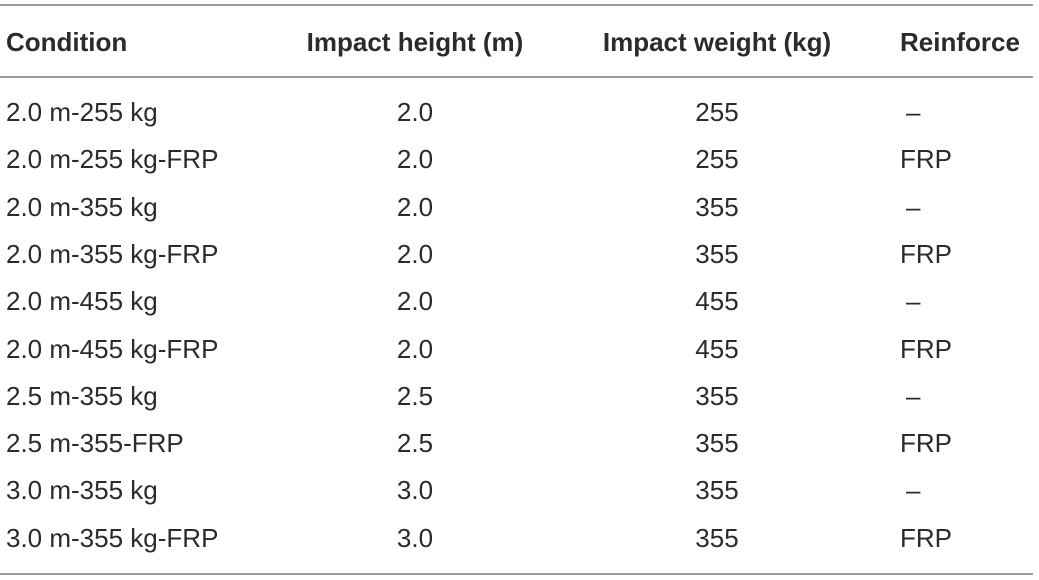 This screenshot has width=1039, height=580. Describe the element at coordinates (82, 301) in the screenshot. I see `table-cell: 2.0 m-455 kg` at that location.